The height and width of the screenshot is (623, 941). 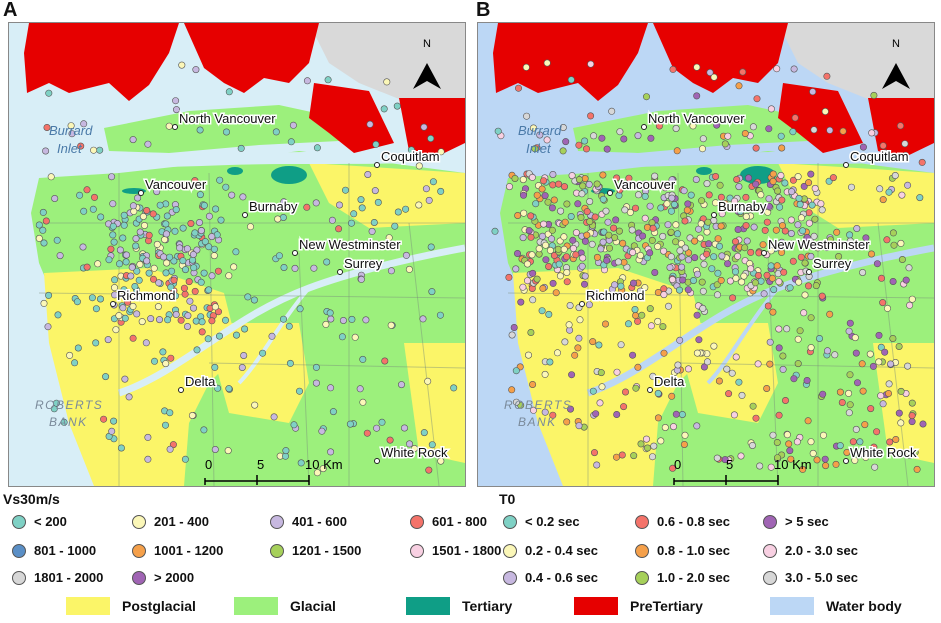 I want to click on place-label-surrey: Surrey, so click(x=832, y=263).